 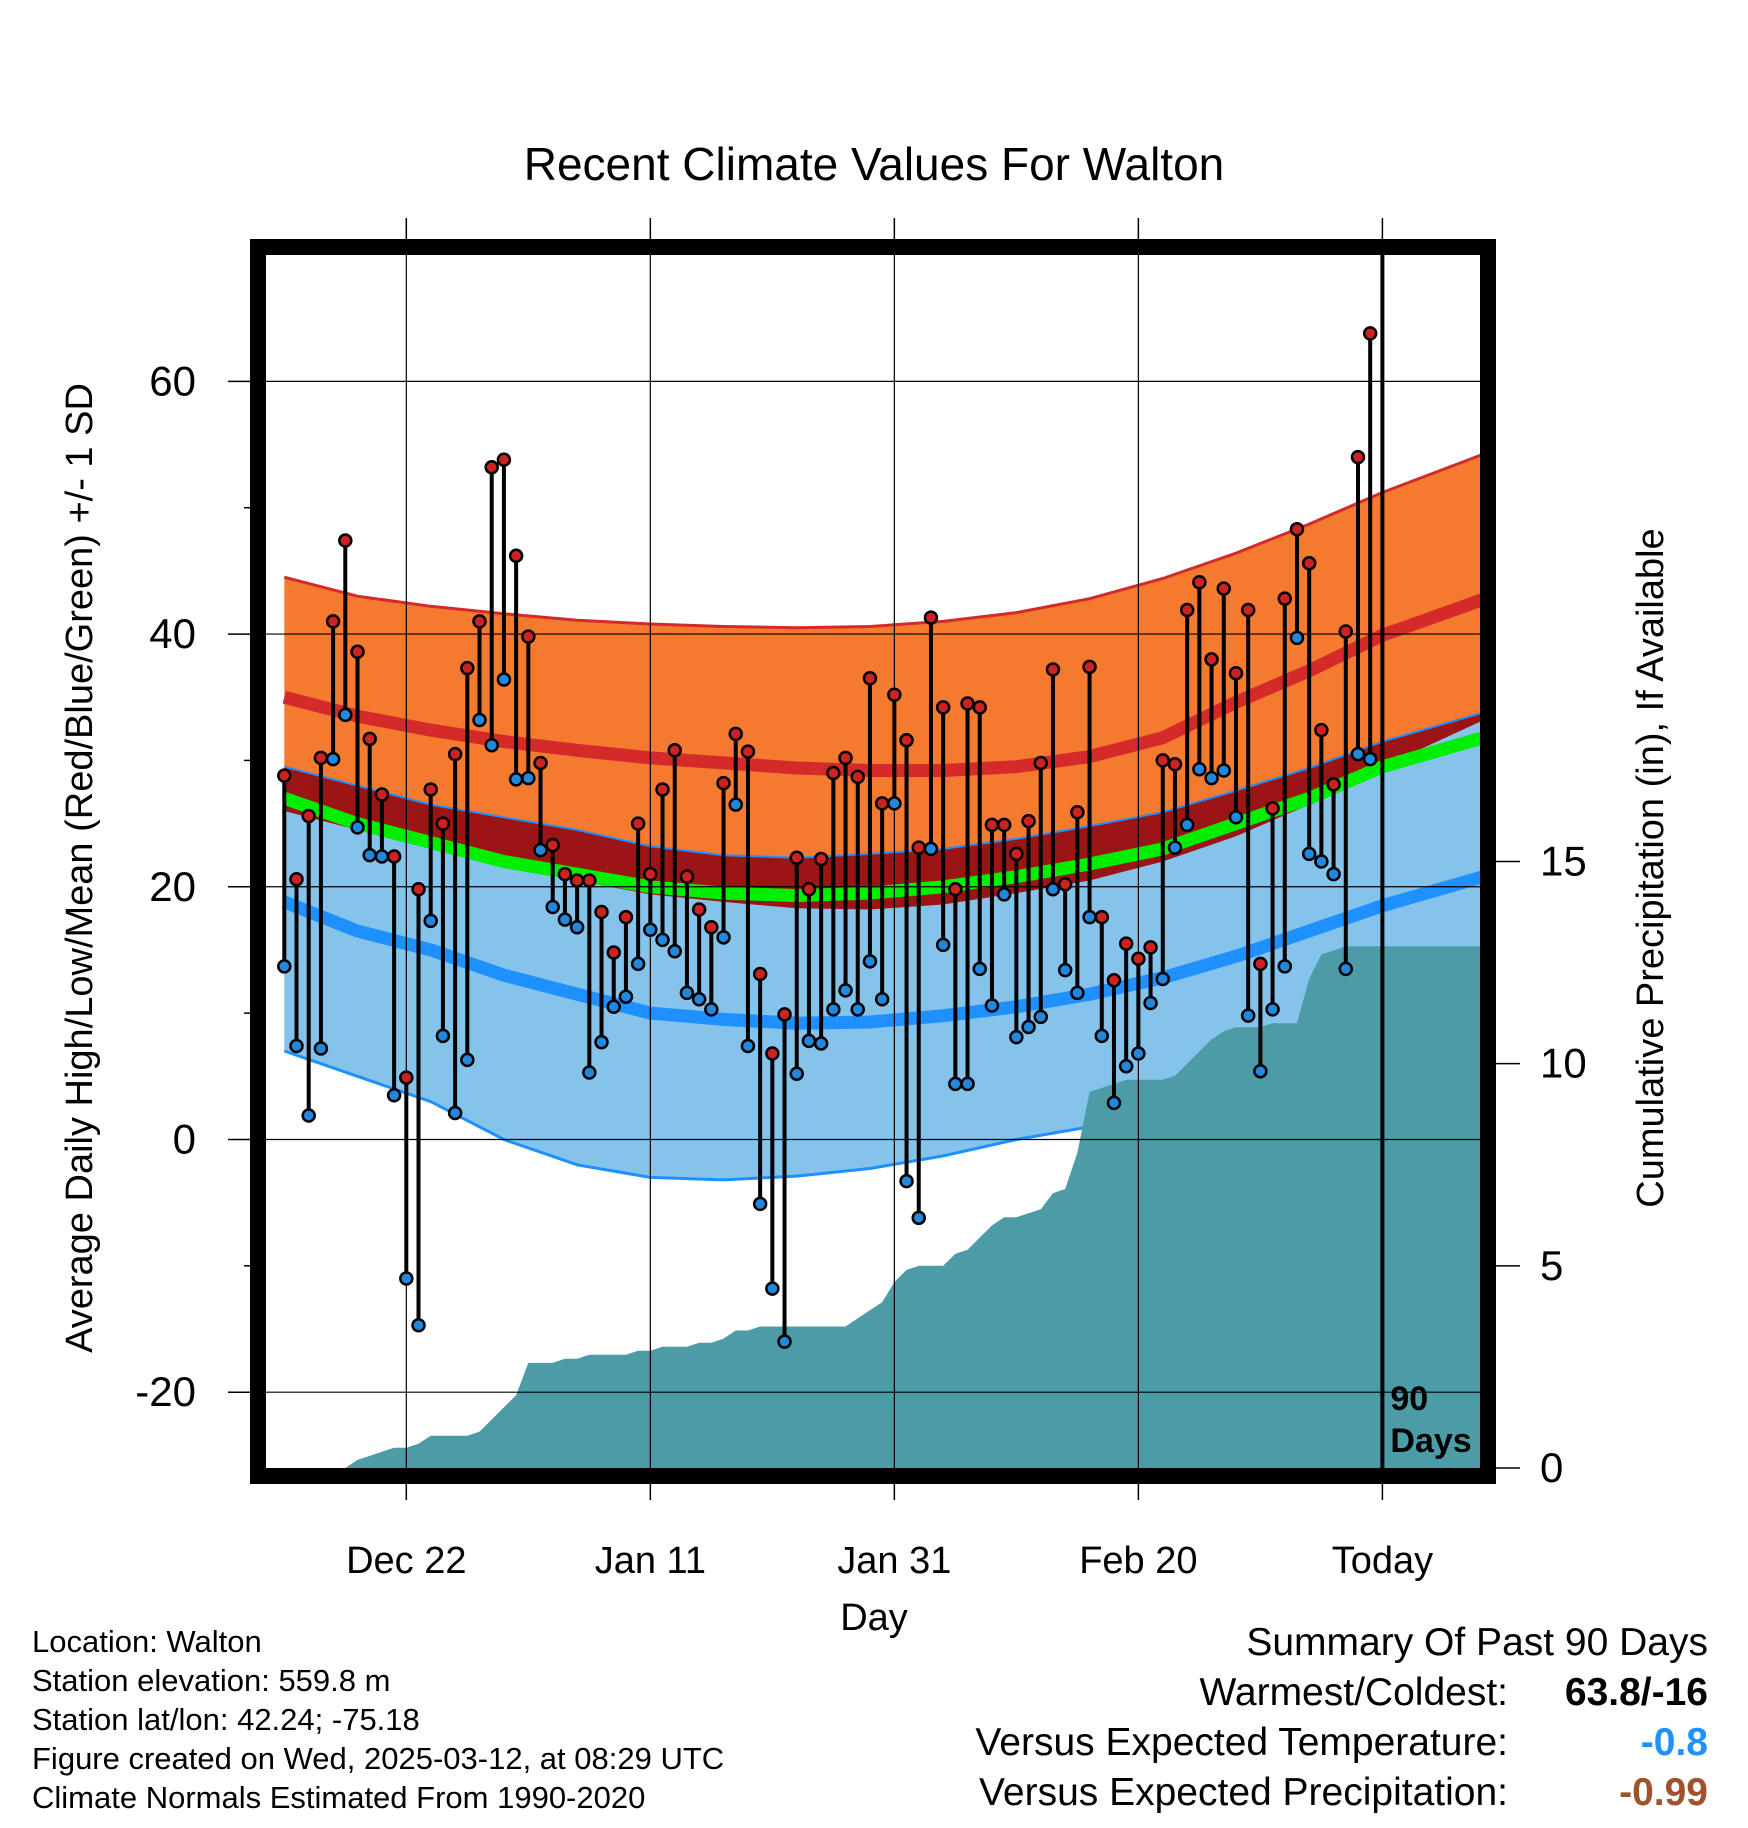 I want to click on temp-value: -0.8, so click(x=1674, y=1742).